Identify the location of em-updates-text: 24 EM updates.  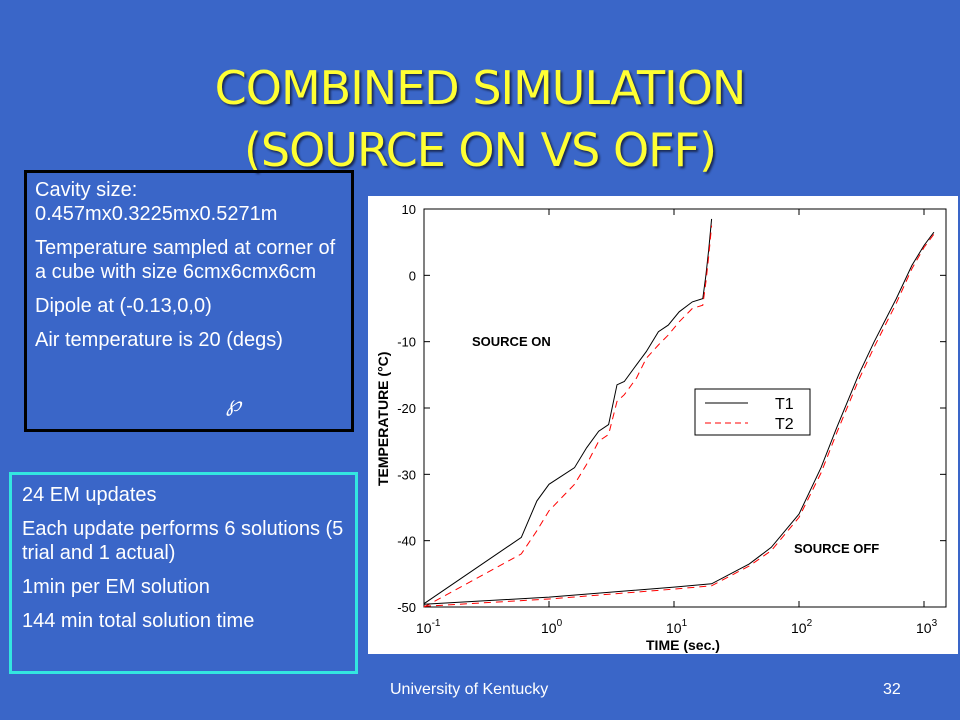
(89, 495).